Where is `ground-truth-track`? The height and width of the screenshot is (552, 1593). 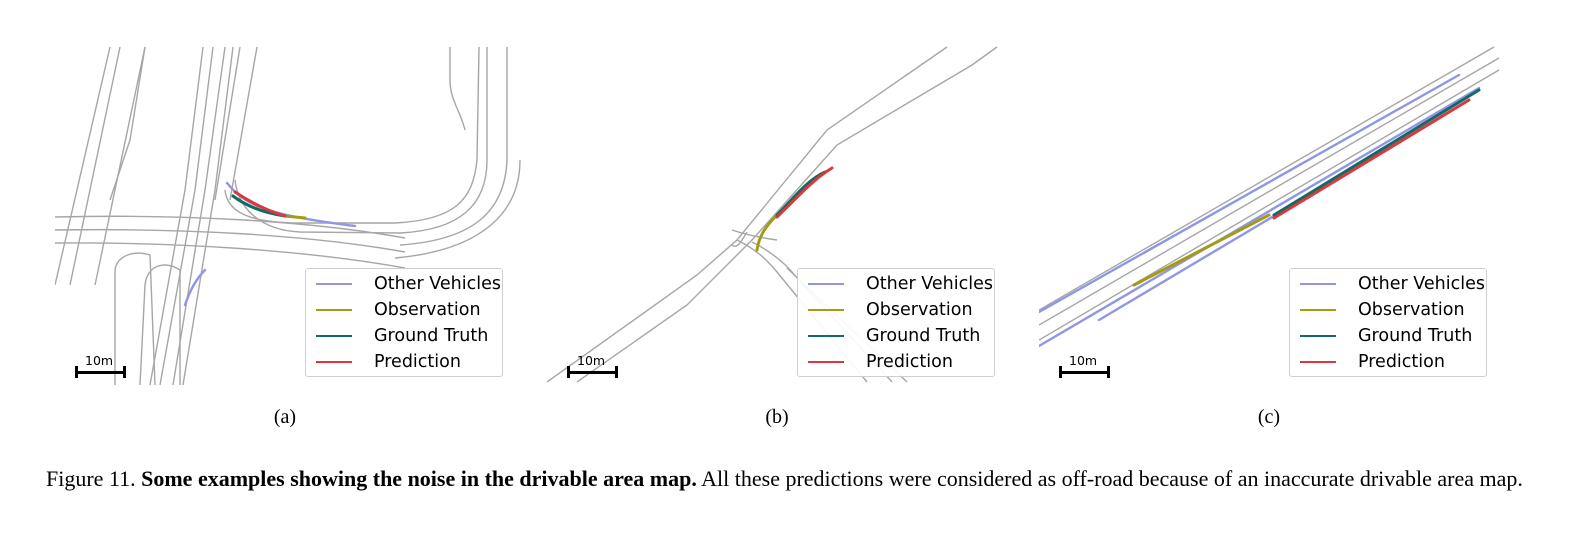
ground-truth-track is located at coordinates (1376, 152).